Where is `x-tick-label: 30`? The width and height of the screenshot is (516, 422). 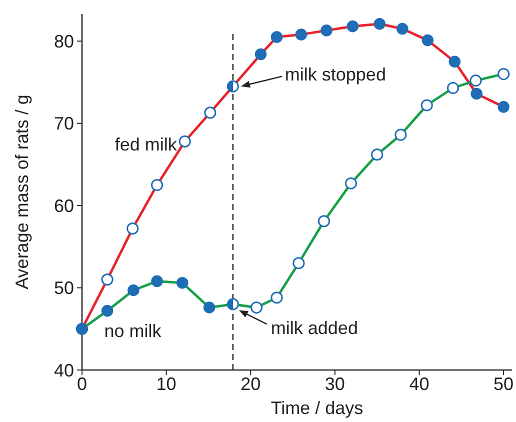
x-tick-label: 30 is located at coordinates (334, 384).